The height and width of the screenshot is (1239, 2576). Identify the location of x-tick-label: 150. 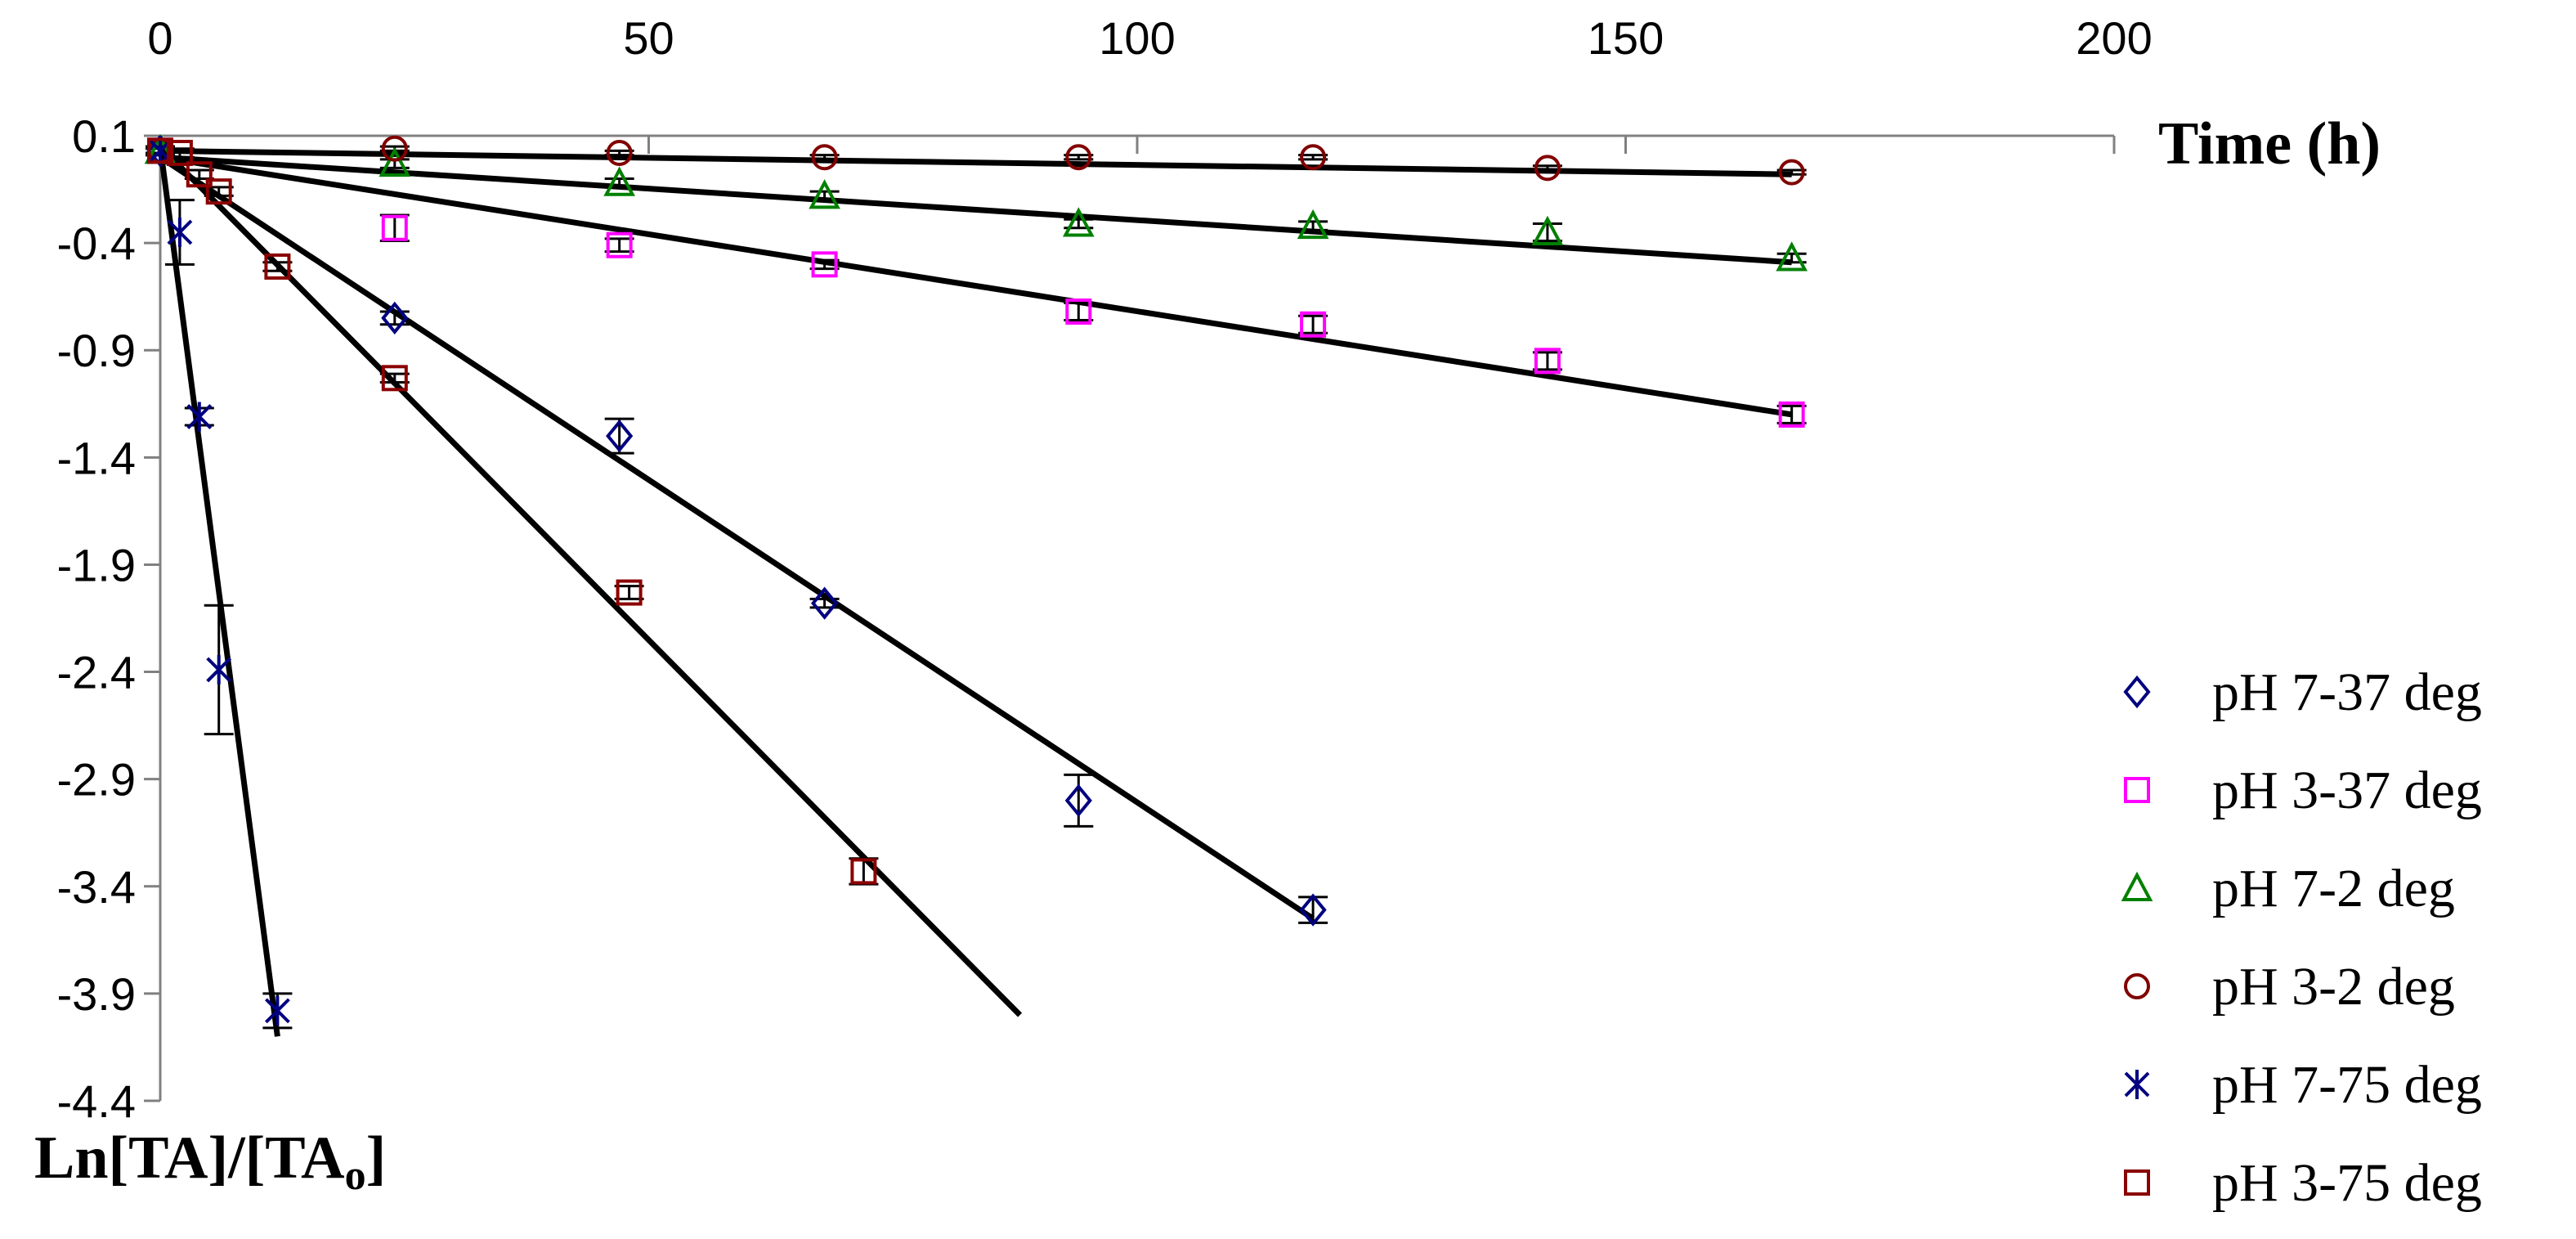
(1626, 38).